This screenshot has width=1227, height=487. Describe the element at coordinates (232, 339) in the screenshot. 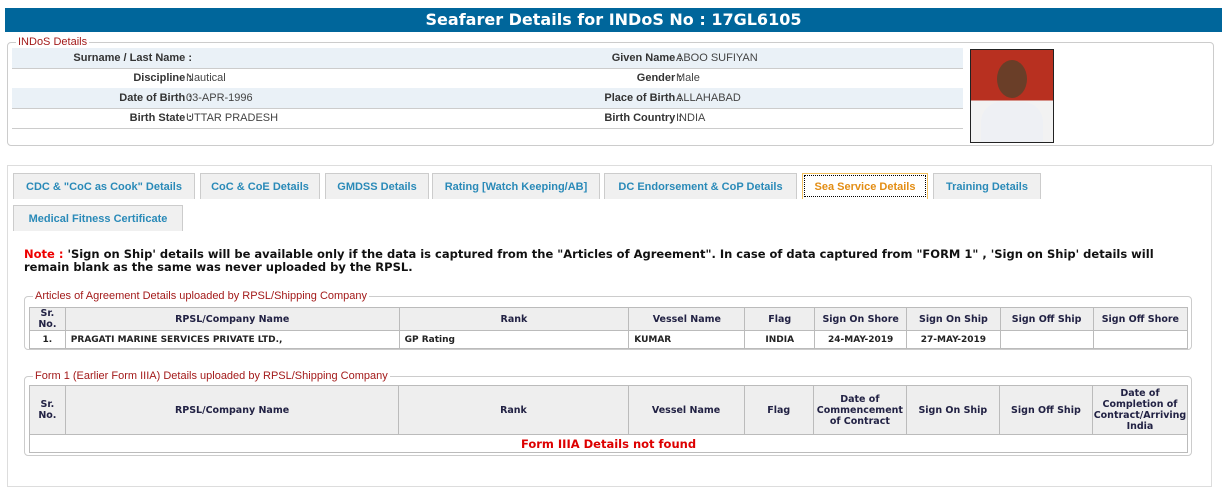

I see `table-cell: PRAGATI MARINE SERVICES PRIVATE LTD.,` at that location.